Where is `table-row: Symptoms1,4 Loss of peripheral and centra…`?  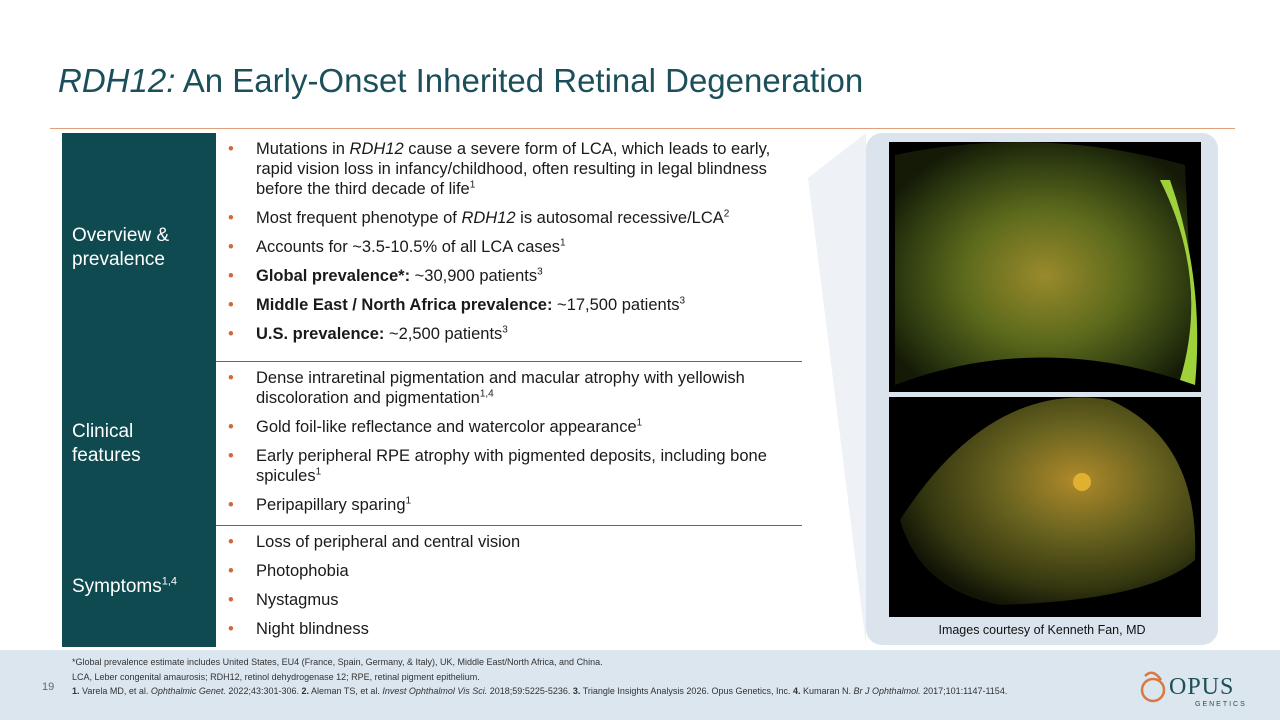
table-row: Symptoms1,4 Loss of peripheral and centra… is located at coordinates (432, 586).